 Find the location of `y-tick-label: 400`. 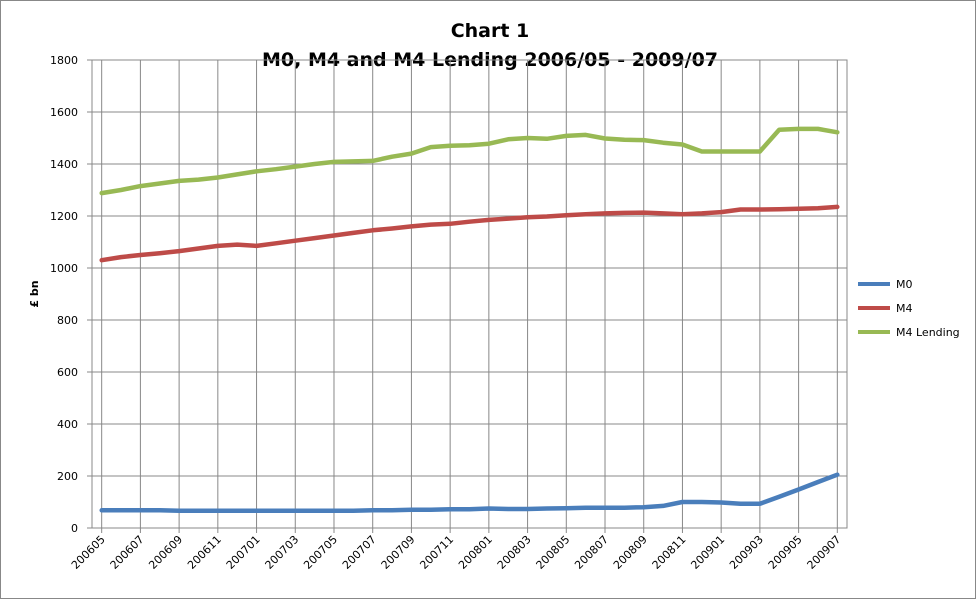

y-tick-label: 400 is located at coordinates (67, 424).